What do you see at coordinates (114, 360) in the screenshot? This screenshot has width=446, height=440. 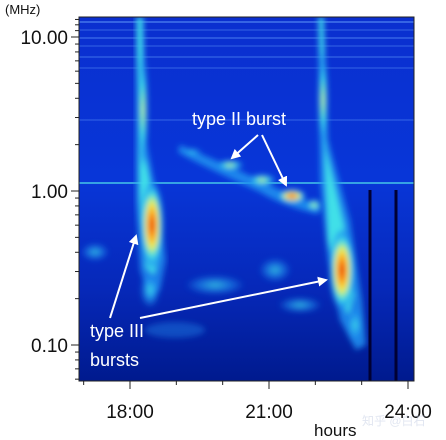 I see `type-iii-label-line-2: bursts` at bounding box center [114, 360].